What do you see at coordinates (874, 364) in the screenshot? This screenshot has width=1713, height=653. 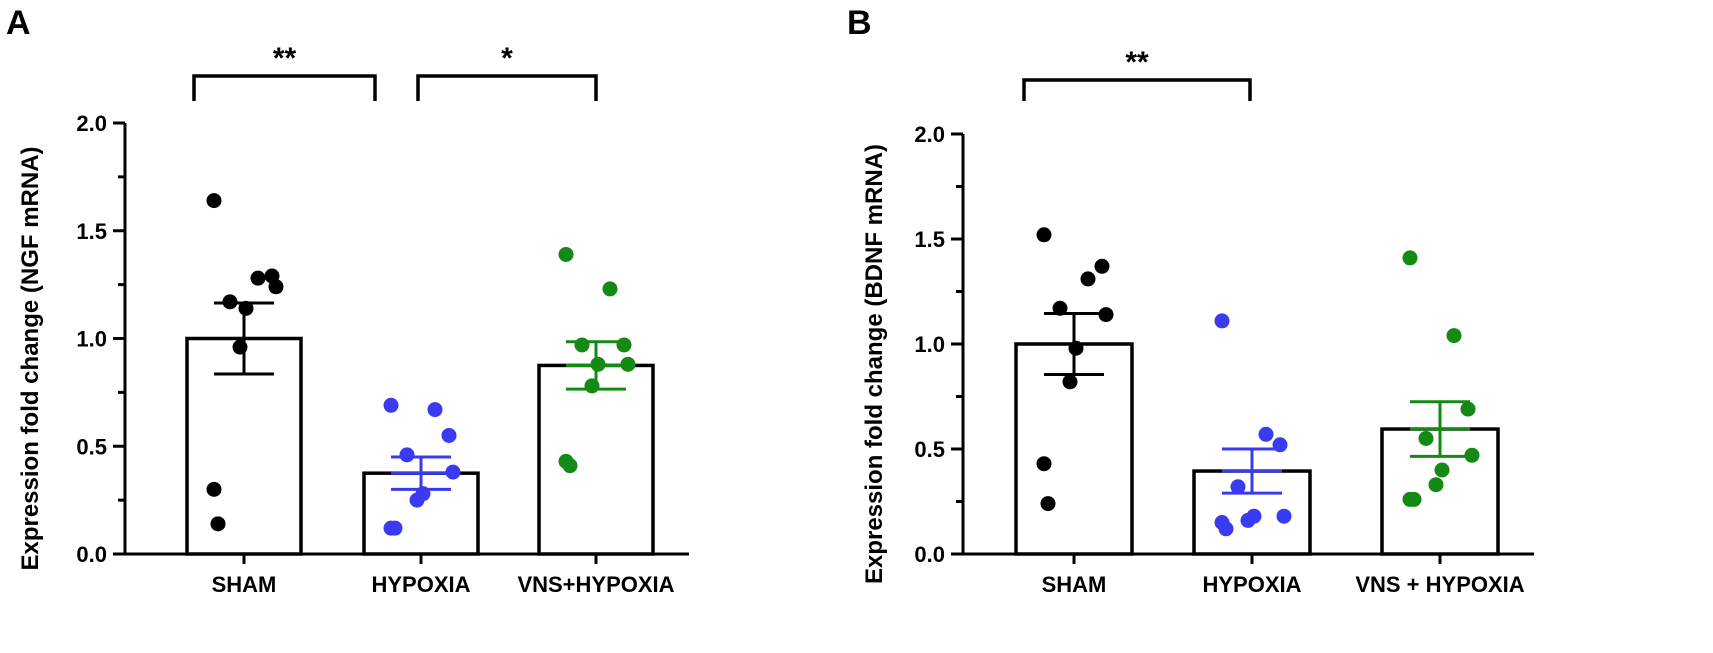 I see `y-axis-label: Expression fold change (BDNF mRNA)` at bounding box center [874, 364].